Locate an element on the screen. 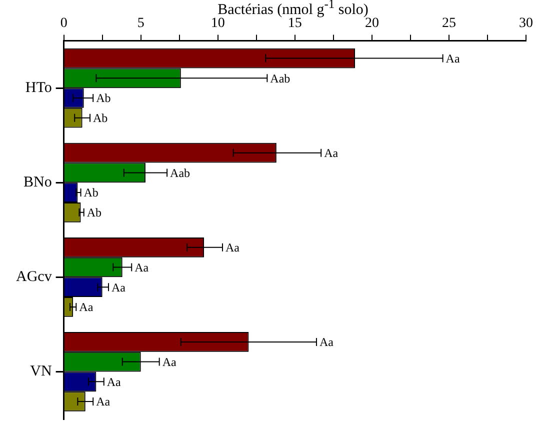  x-axis-title: Bactérias (nmol g$^{-1}$ solo) is located at coordinates (293, 9).